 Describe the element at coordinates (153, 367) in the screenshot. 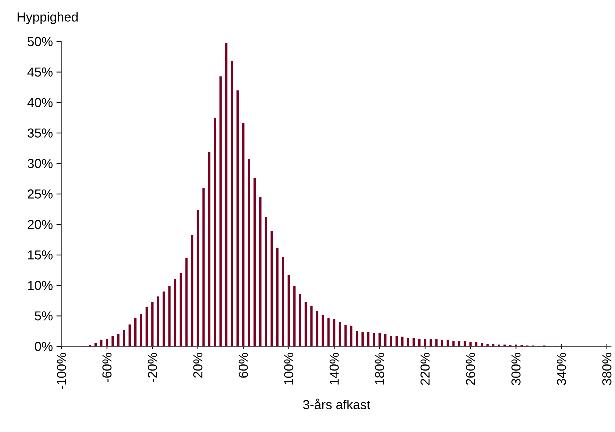

I see `x-tick-label: -20%` at that location.